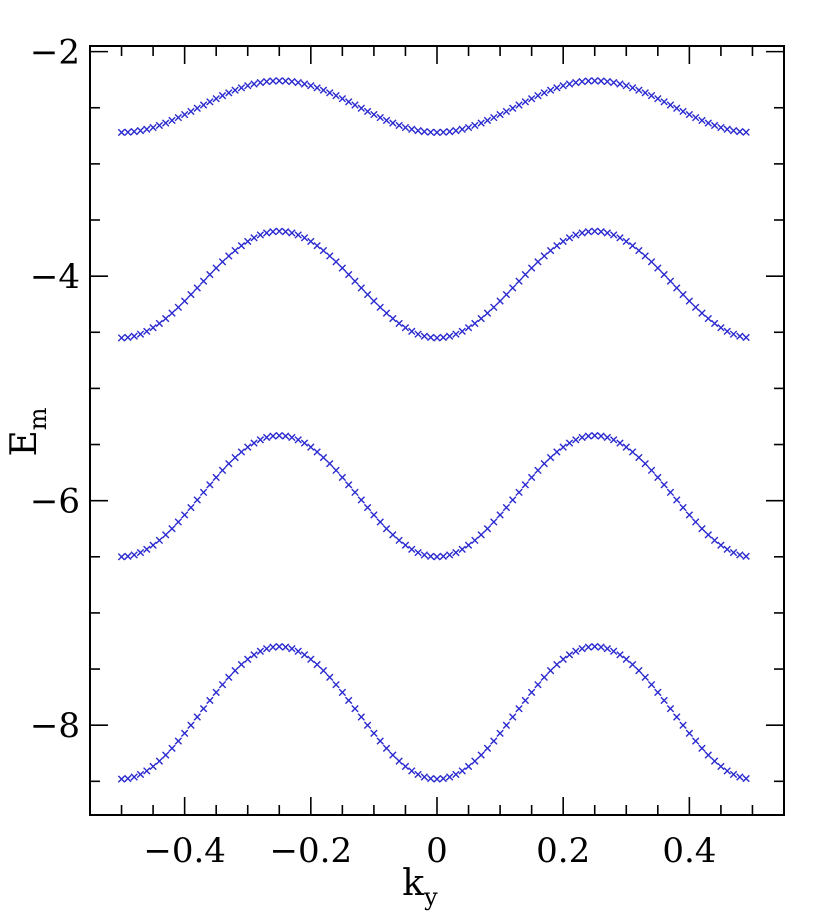 Image resolution: width=830 pixels, height=913 pixels. What do you see at coordinates (28, 431) in the screenshot?
I see `y-axis-label: Em` at bounding box center [28, 431].